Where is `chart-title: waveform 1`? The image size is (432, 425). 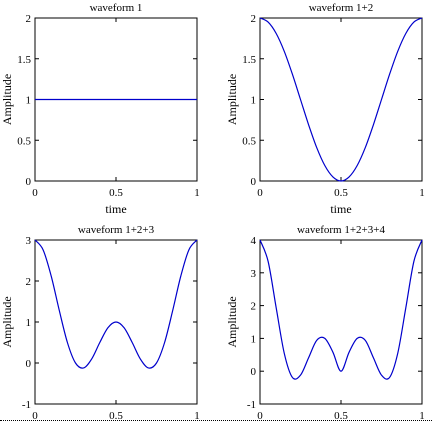 chart-title: waveform 1 is located at coordinates (116, 8).